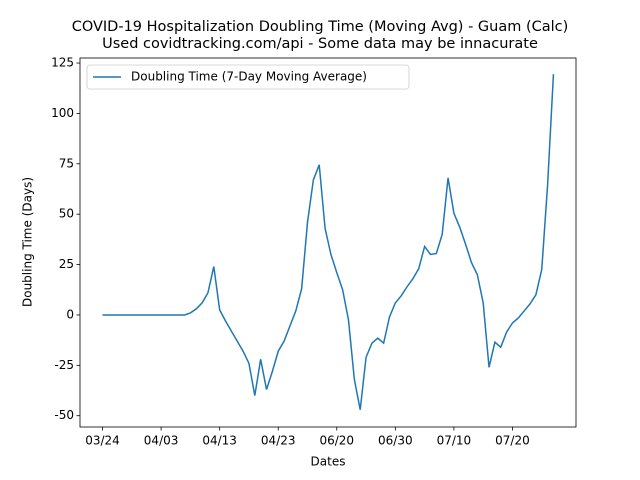 The height and width of the screenshot is (480, 640). Describe the element at coordinates (102, 441) in the screenshot. I see `x-tick-label: 03/24` at that location.